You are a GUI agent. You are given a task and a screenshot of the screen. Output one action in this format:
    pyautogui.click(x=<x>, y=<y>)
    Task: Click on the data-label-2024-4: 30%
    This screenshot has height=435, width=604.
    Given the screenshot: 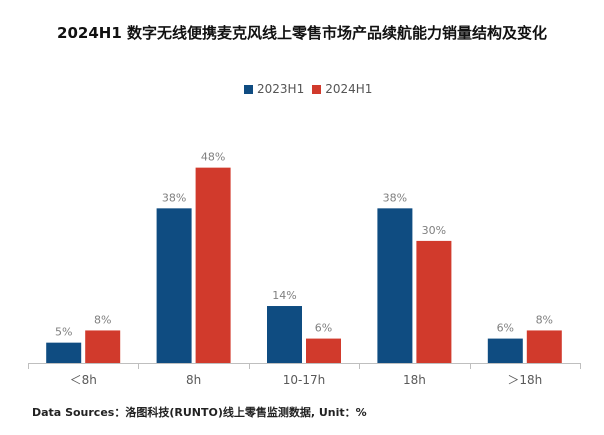 What is the action you would take?
    pyautogui.click(x=434, y=230)
    